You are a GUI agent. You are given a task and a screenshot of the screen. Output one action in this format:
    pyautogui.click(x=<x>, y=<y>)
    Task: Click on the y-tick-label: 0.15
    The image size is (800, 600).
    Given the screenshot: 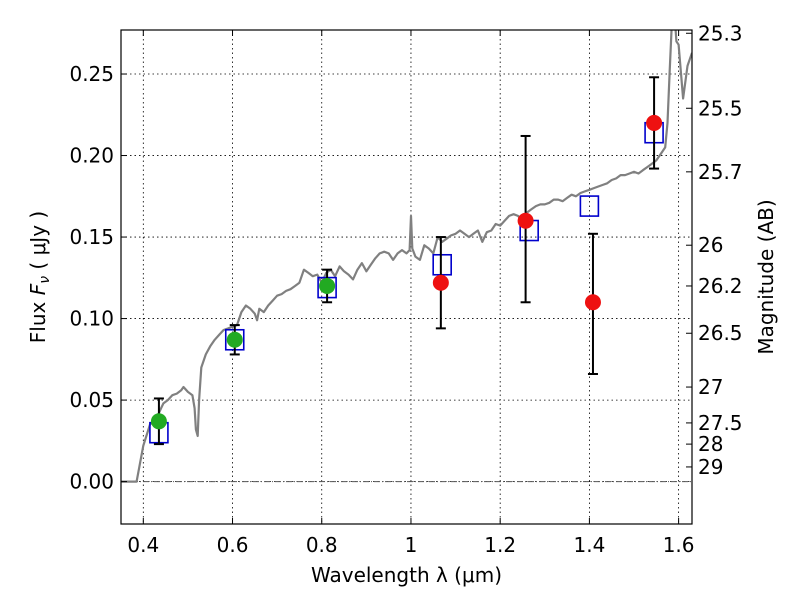 What is the action you would take?
    pyautogui.click(x=91, y=237)
    